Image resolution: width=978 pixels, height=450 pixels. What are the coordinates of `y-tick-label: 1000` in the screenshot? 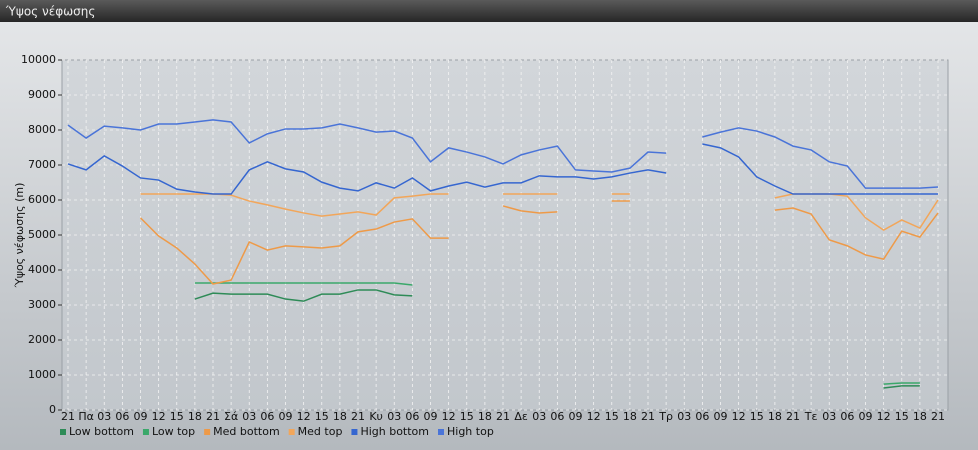 It's located at (42, 374).